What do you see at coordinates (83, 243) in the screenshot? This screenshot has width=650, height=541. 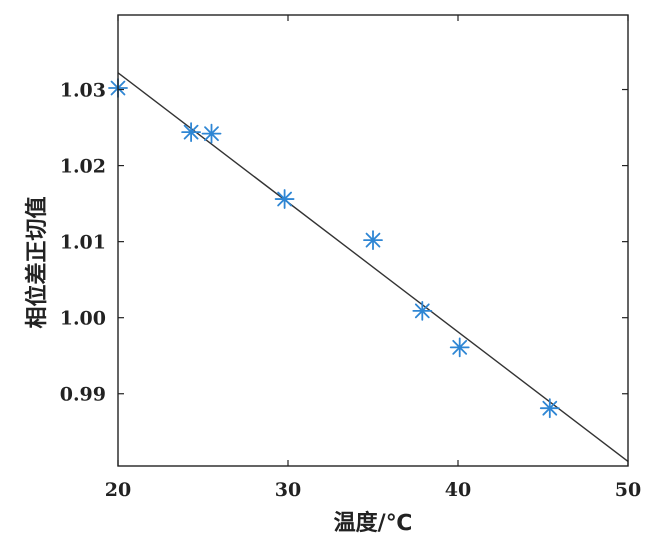 I see `y-tick-label: 1.01` at bounding box center [83, 243].